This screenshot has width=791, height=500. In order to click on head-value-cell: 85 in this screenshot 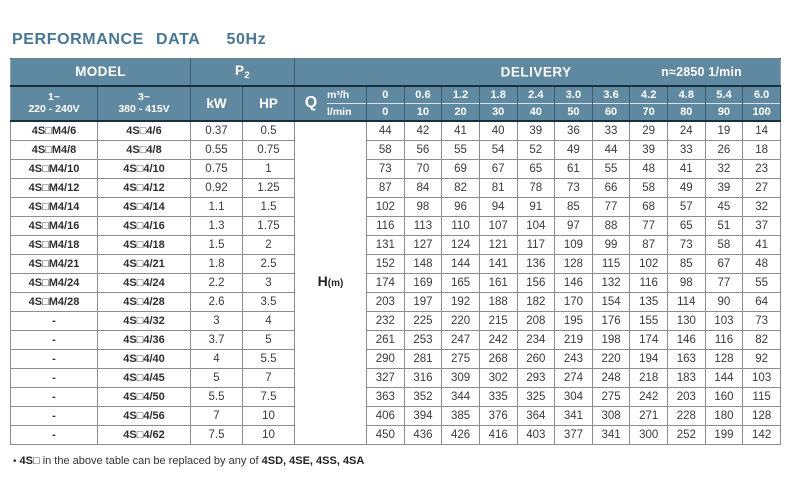, I will do `click(573, 206)`.